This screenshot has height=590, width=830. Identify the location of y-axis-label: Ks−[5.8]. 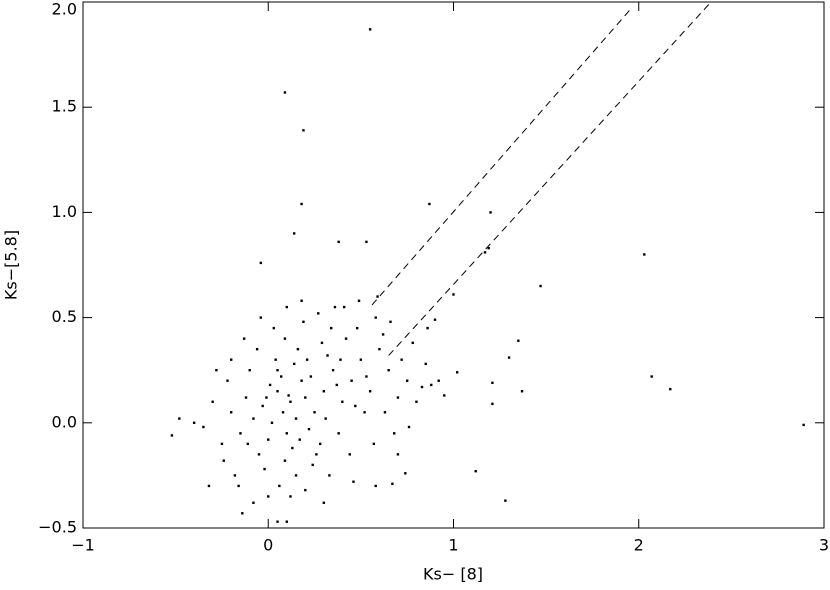
(11, 265).